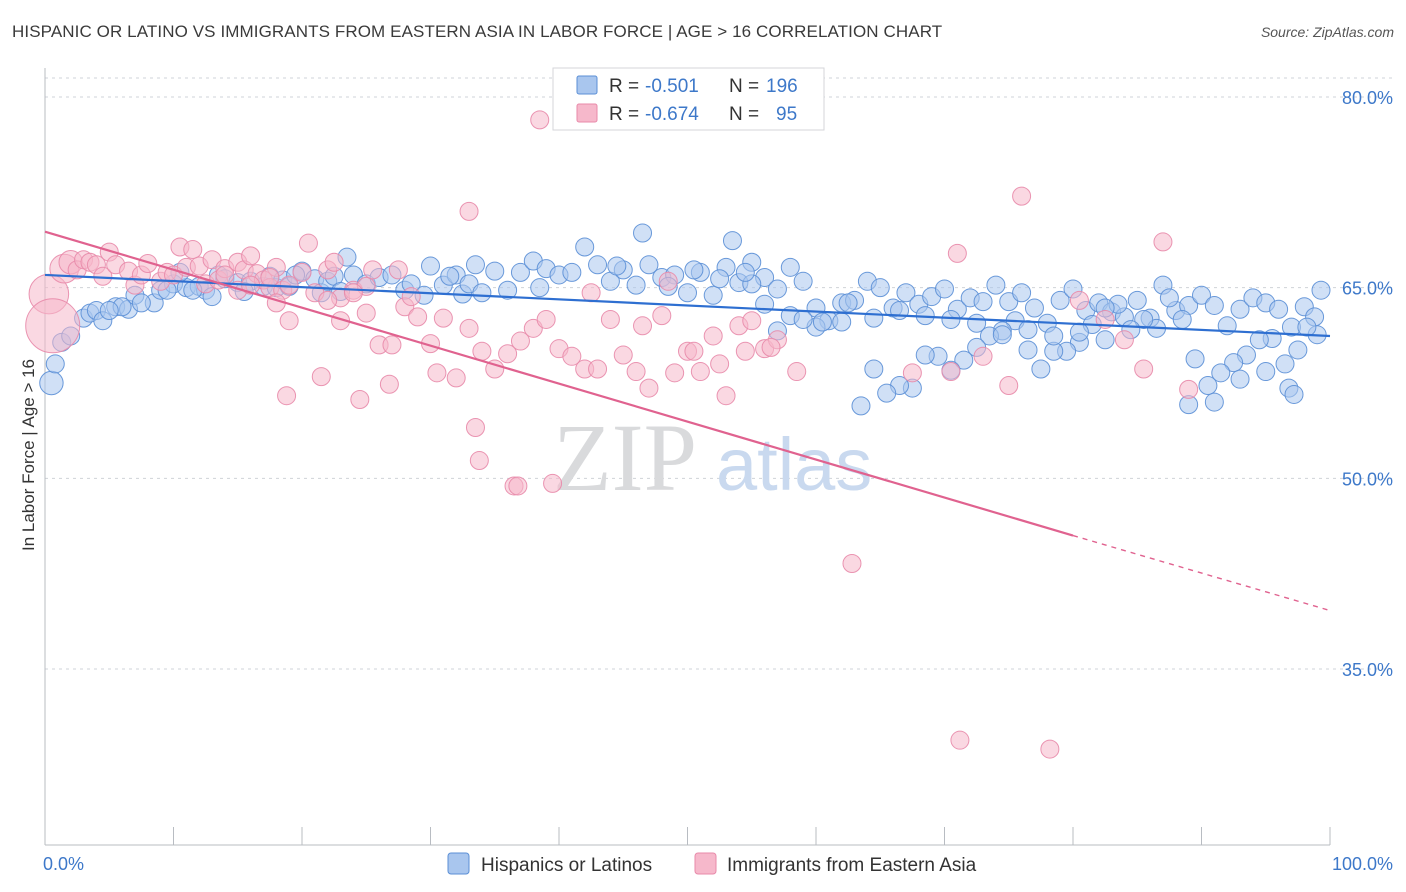  What do you see at coordinates (566, 865) in the screenshot?
I see `bottom-legend-label-blue: Hispanics or Latinos` at bounding box center [566, 865].